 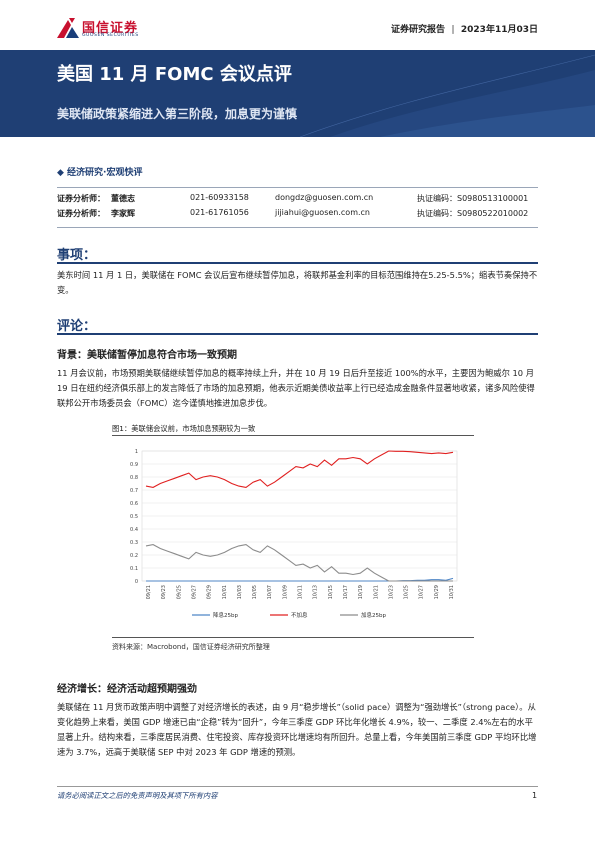 I want to click on analyst-name: 董德志, so click(x=123, y=198).